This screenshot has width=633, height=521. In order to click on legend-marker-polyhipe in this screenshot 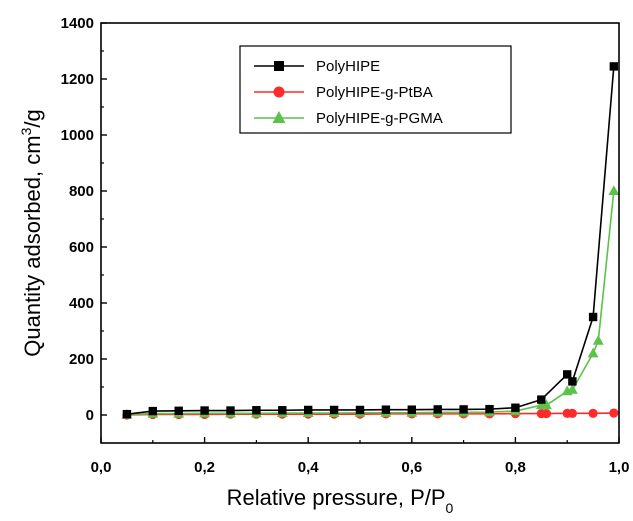, I will do `click(279, 66)`.